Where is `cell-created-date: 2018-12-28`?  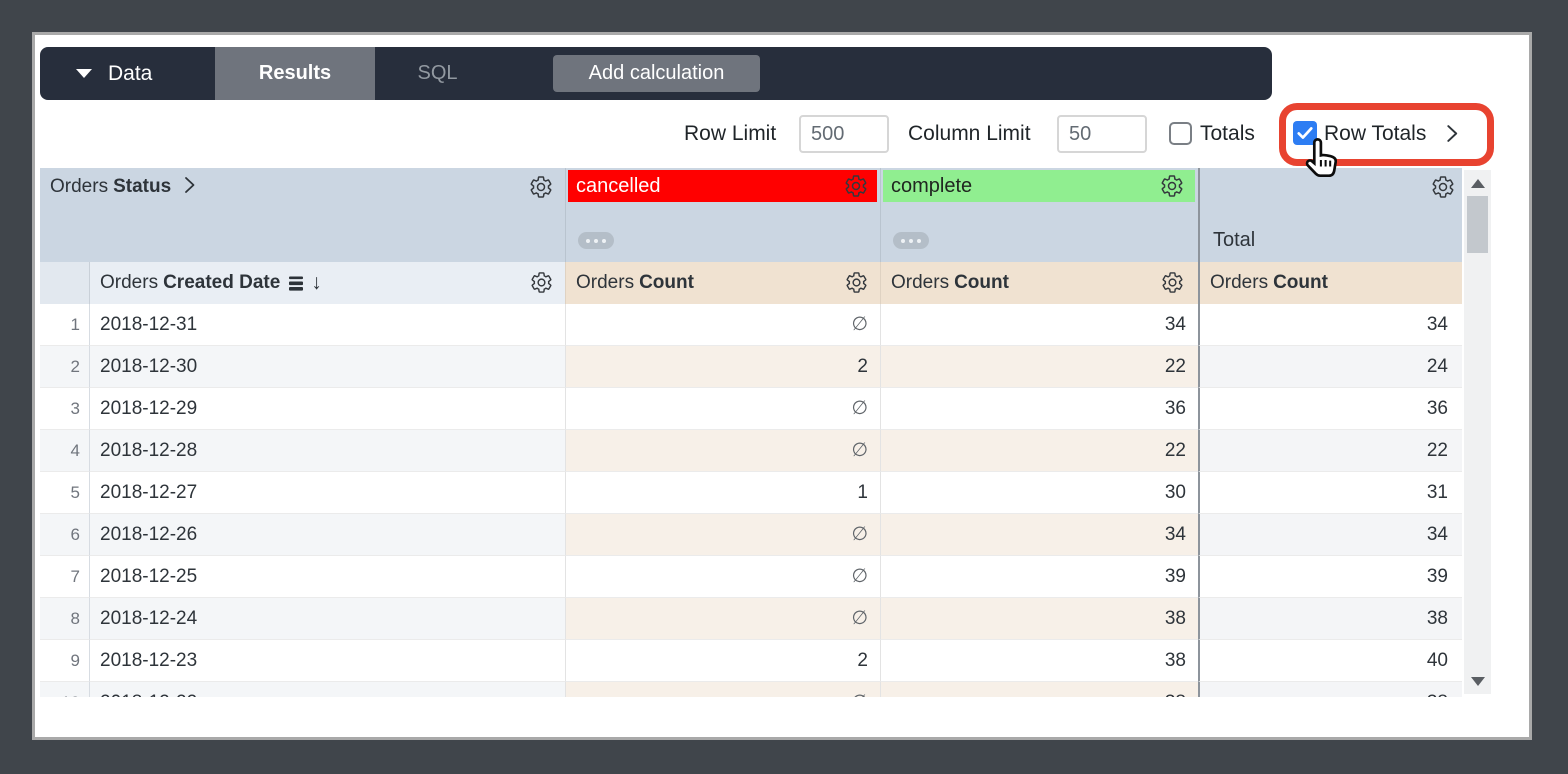 cell-created-date: 2018-12-28 is located at coordinates (327, 451).